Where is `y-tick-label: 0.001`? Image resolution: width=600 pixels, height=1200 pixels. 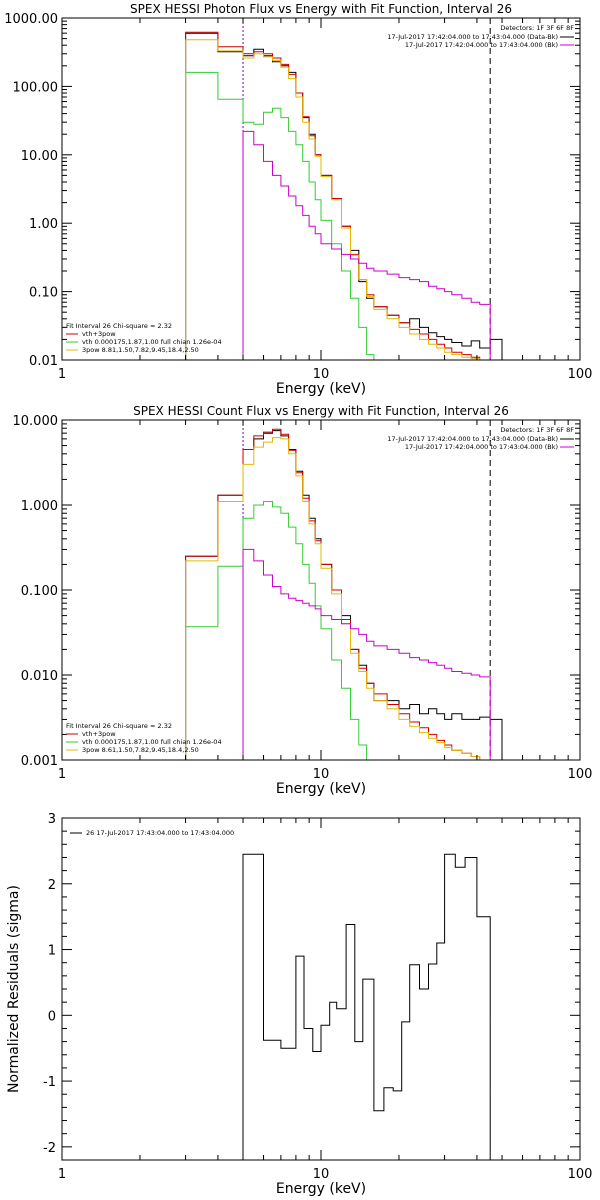 y-tick-label: 0.001 is located at coordinates (39, 761).